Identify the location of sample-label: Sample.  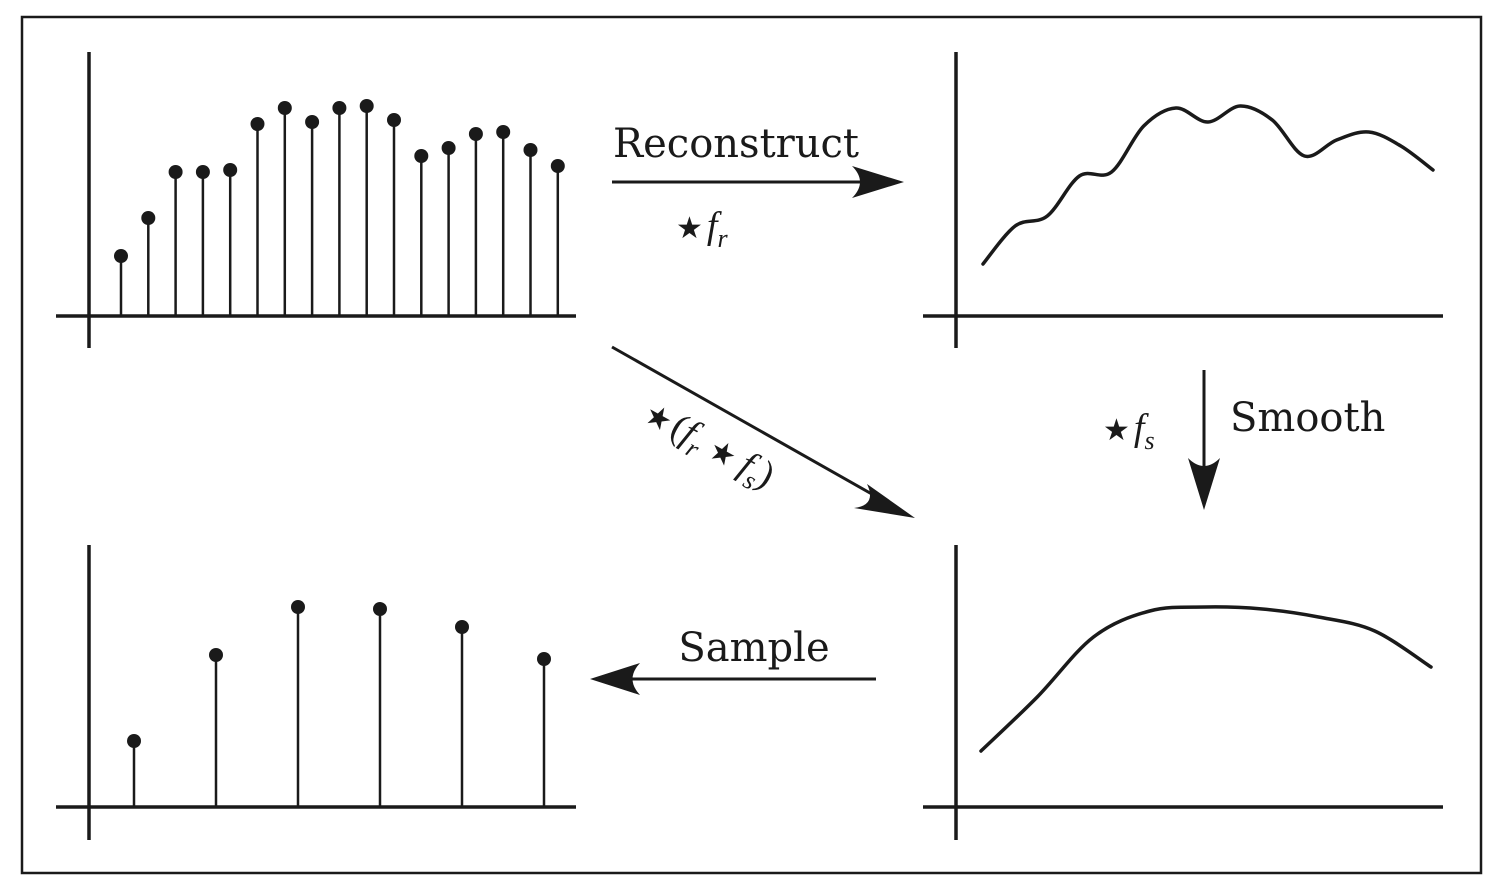
(753, 648).